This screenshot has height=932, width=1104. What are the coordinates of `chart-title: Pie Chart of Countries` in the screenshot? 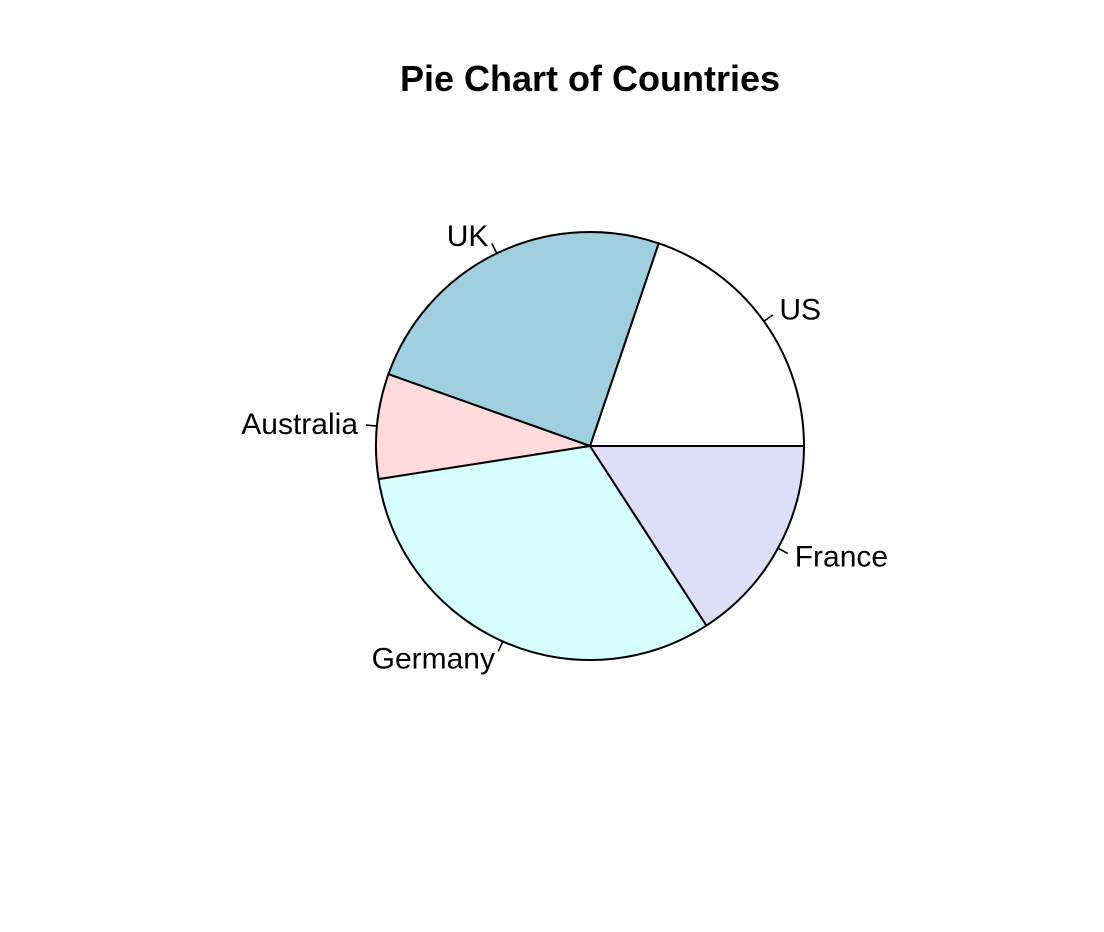 It's located at (590, 78).